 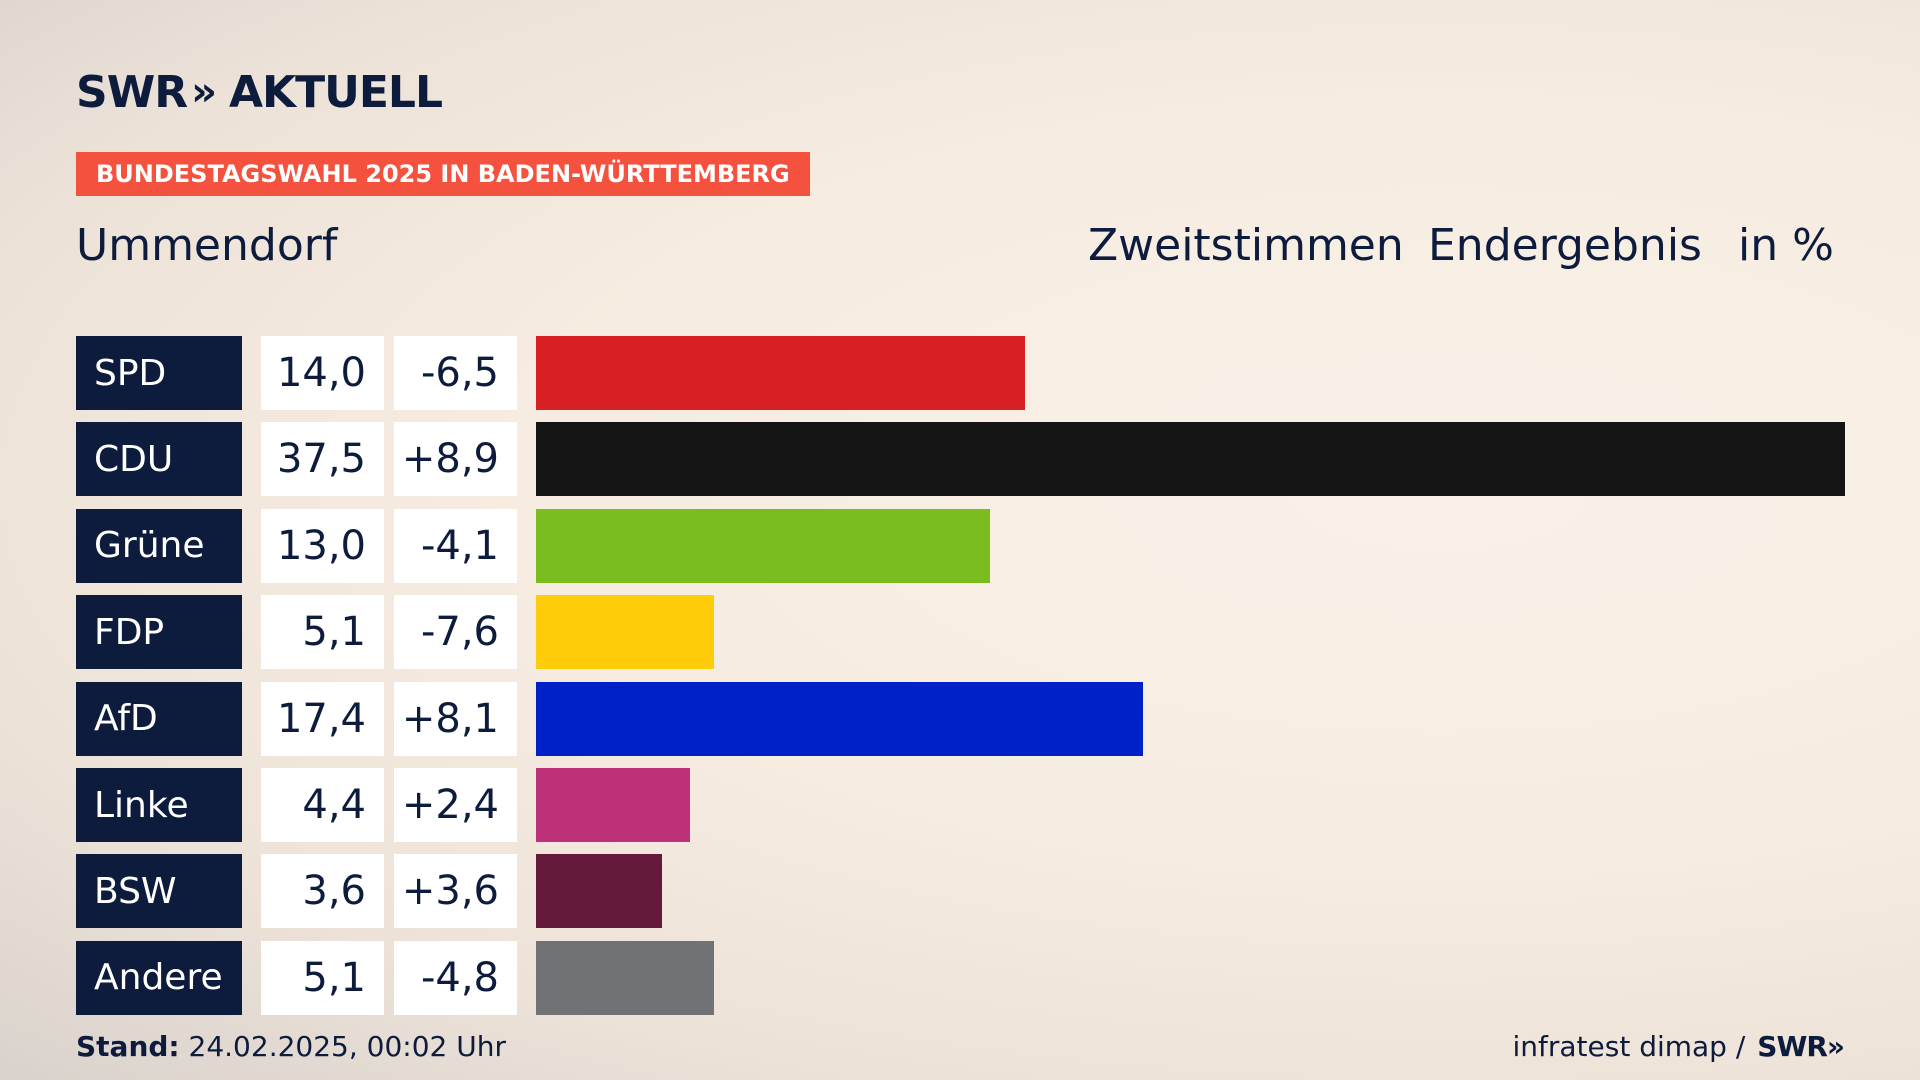 What do you see at coordinates (1786, 245) in the screenshot?
I see `header-unit: in %` at bounding box center [1786, 245].